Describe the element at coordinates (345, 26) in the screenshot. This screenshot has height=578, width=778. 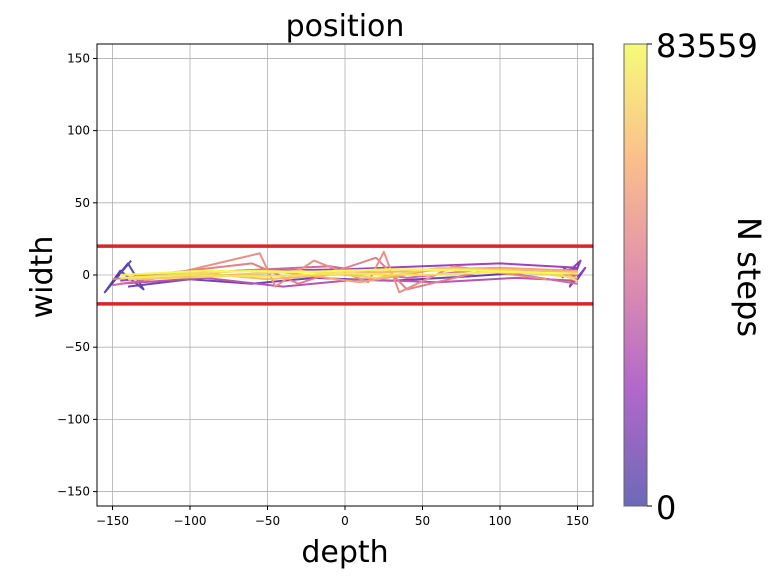
I see `chart-title: position` at that location.